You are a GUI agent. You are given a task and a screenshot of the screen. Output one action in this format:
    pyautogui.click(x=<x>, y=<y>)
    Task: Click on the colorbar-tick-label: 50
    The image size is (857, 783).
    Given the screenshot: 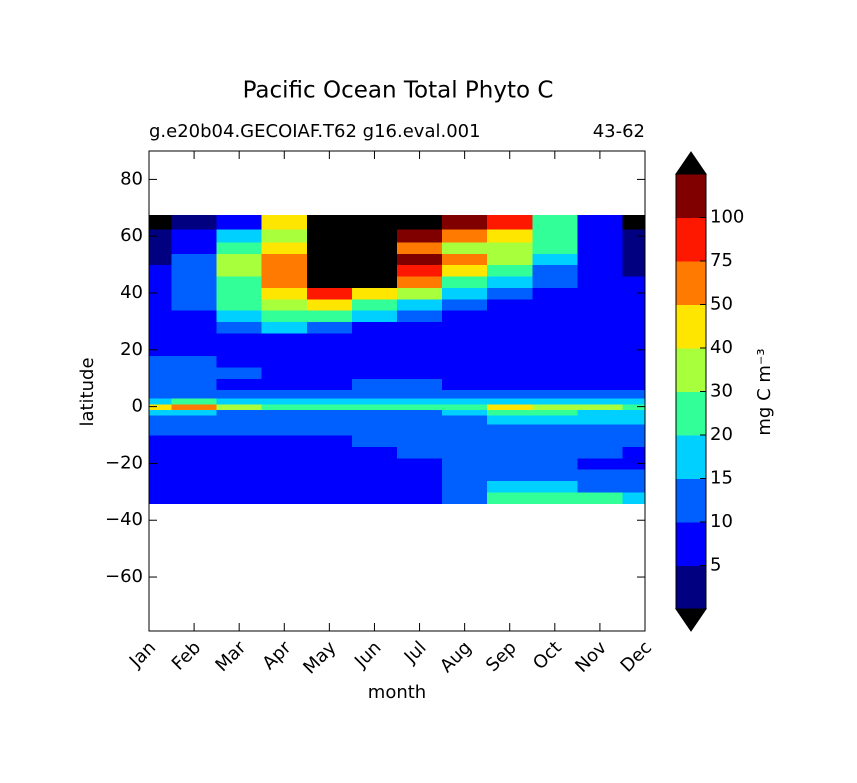 What is the action you would take?
    pyautogui.click(x=721, y=304)
    